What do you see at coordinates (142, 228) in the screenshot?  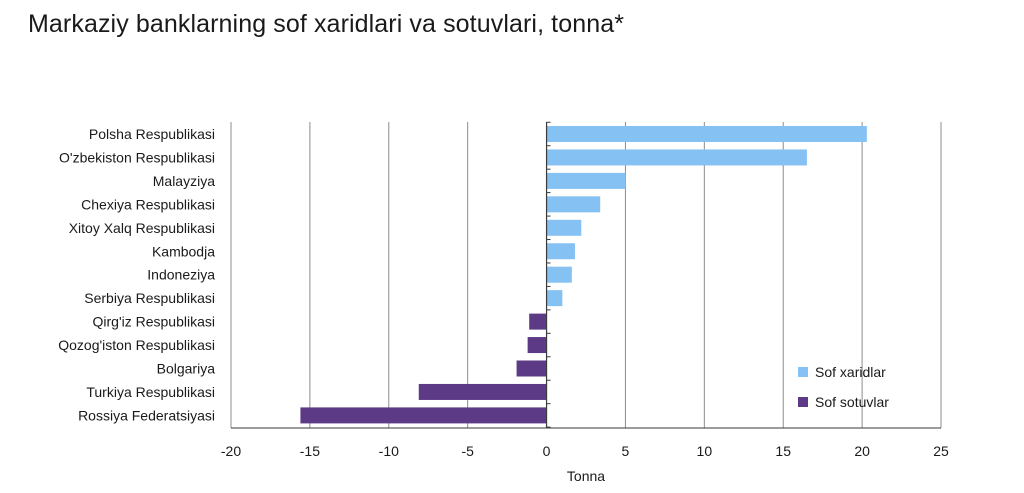 I see `category-label: Xitoy Xalq Respublikasi` at bounding box center [142, 228].